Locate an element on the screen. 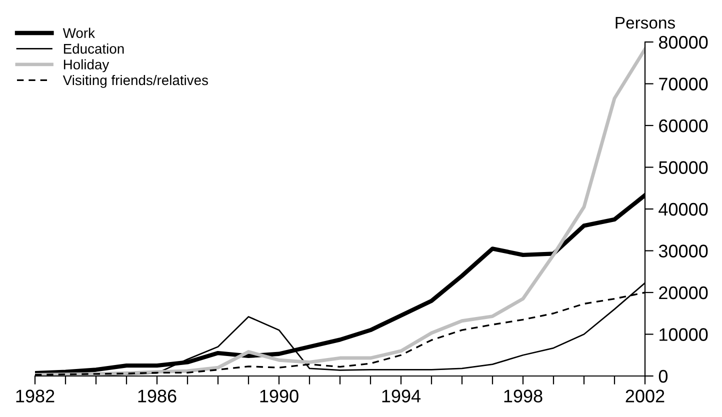 Image resolution: width=722 pixels, height=417 pixels. x-tick-label: 2002 is located at coordinates (645, 396).